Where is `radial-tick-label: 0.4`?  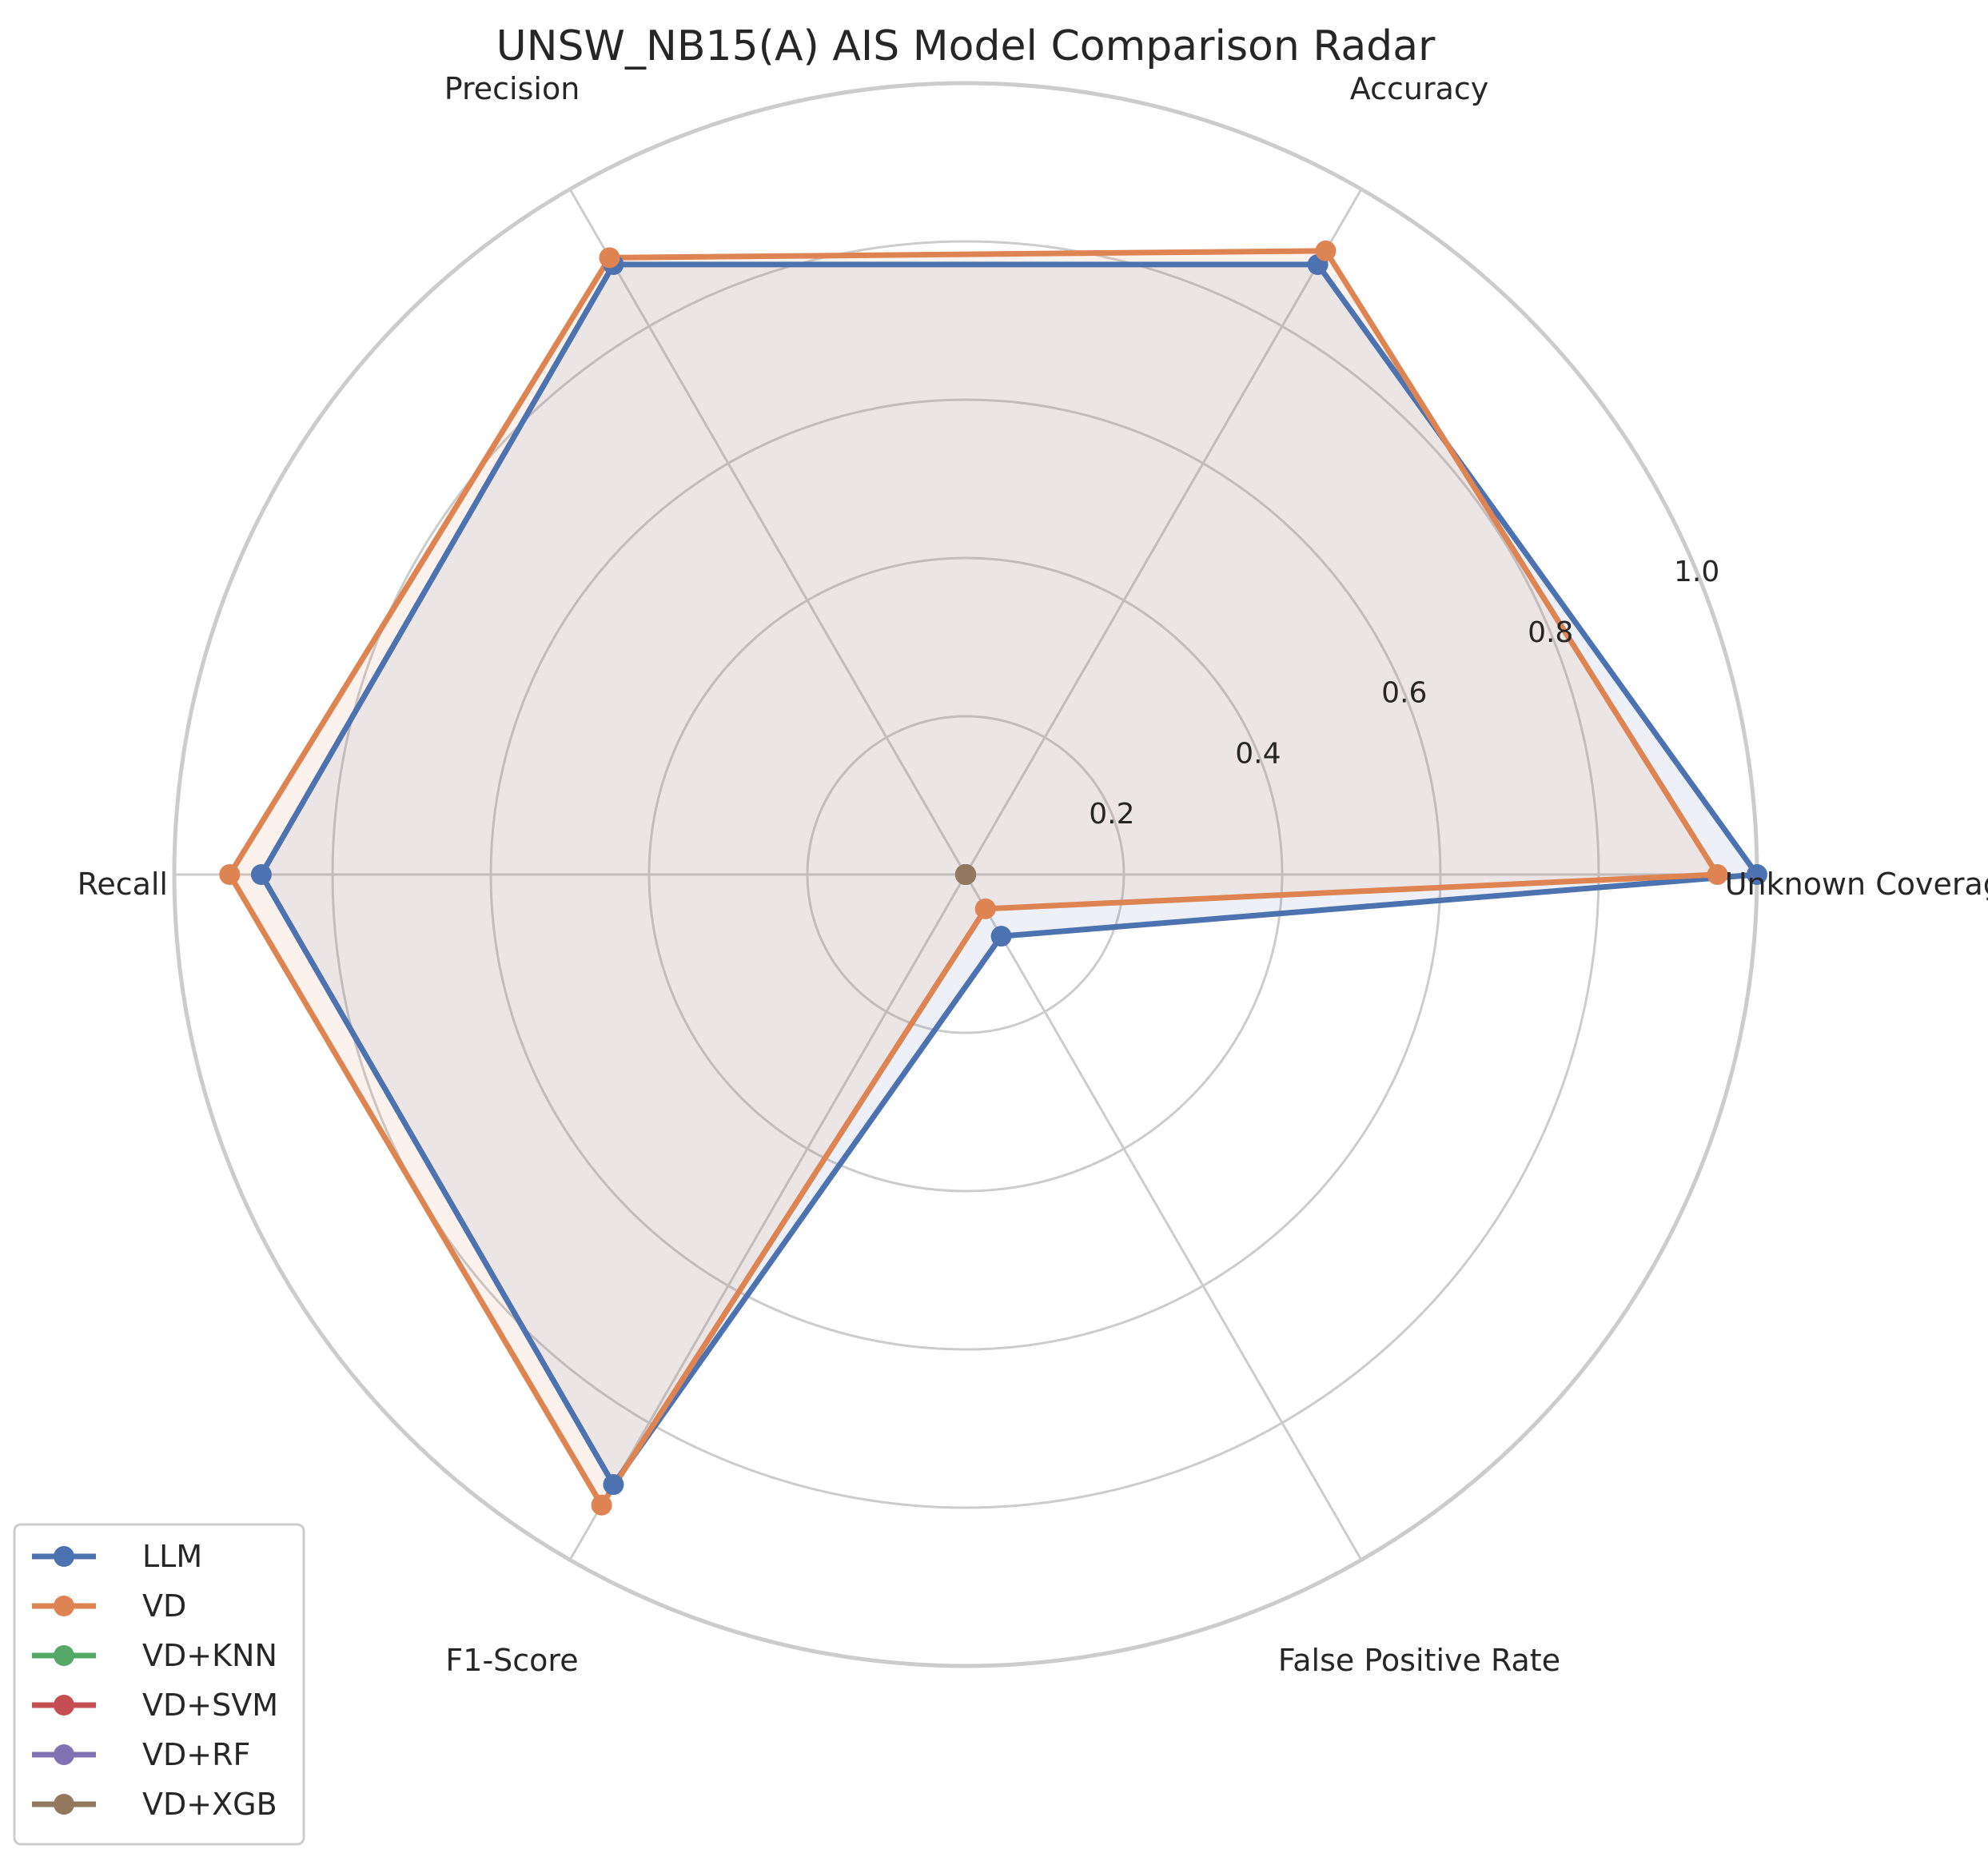
radial-tick-label: 0.4 is located at coordinates (1258, 753).